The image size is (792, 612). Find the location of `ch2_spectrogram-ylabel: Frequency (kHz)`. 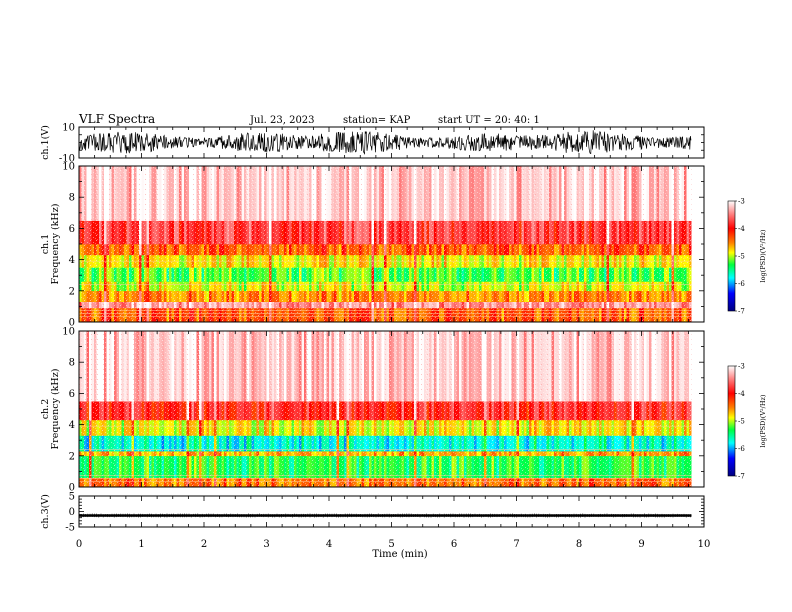

ch2_spectrogram-ylabel: Frequency (kHz) is located at coordinates (55, 409).